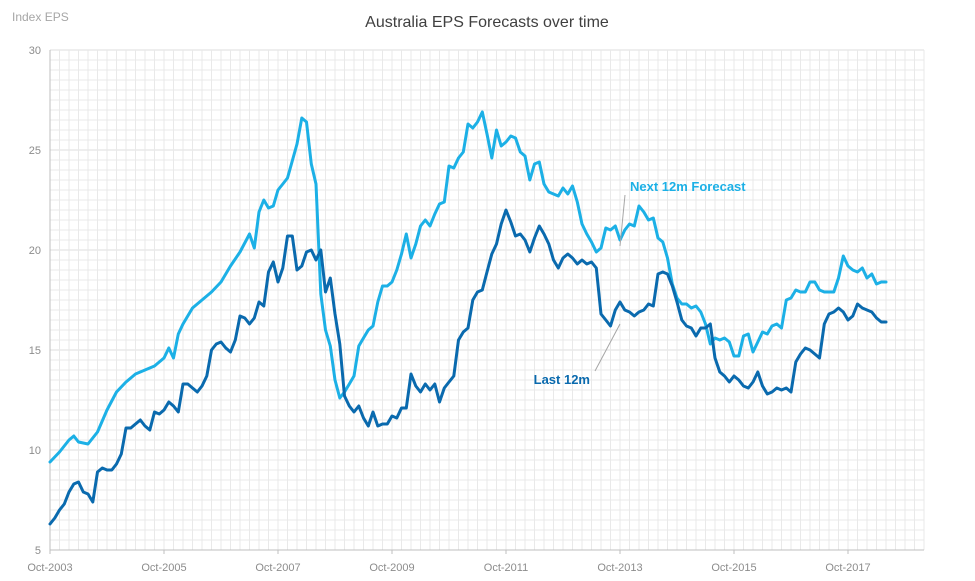 The height and width of the screenshot is (581, 975). I want to click on y-tick-label: 25, so click(35, 151).